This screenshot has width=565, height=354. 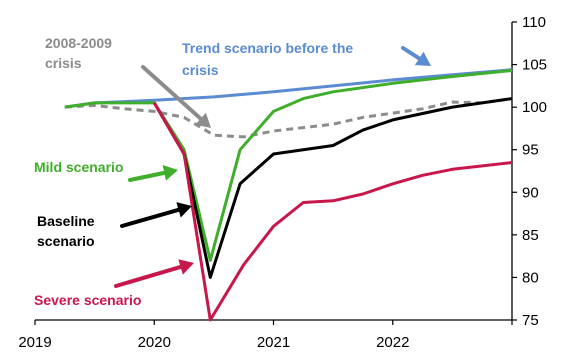 What do you see at coordinates (530, 150) in the screenshot?
I see `y-tick-label: 95` at bounding box center [530, 150].